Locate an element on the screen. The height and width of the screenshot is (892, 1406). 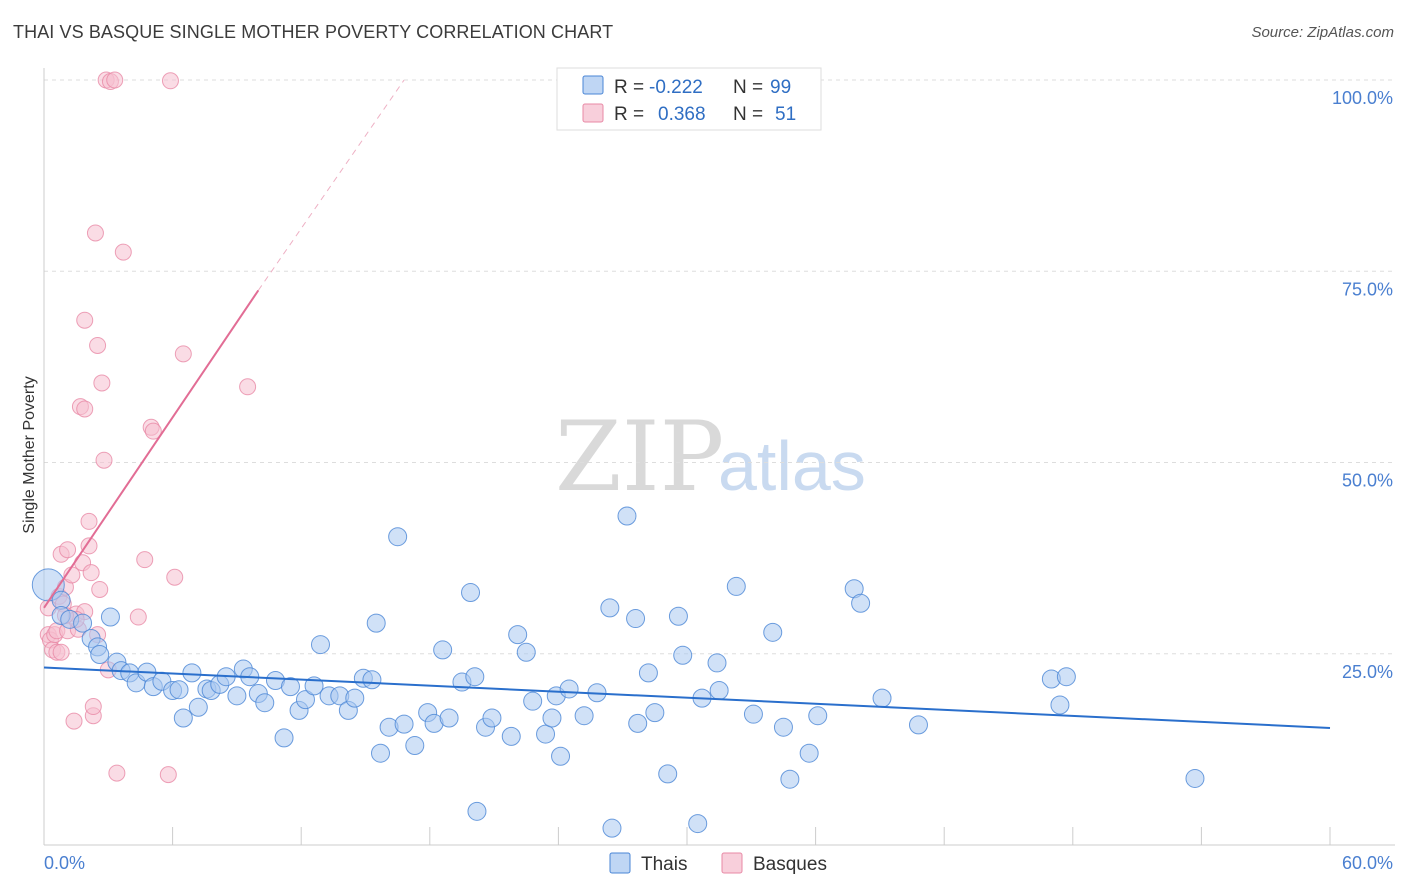
source-label: Source: ZipAtlas.com is located at coordinates (1322, 32).